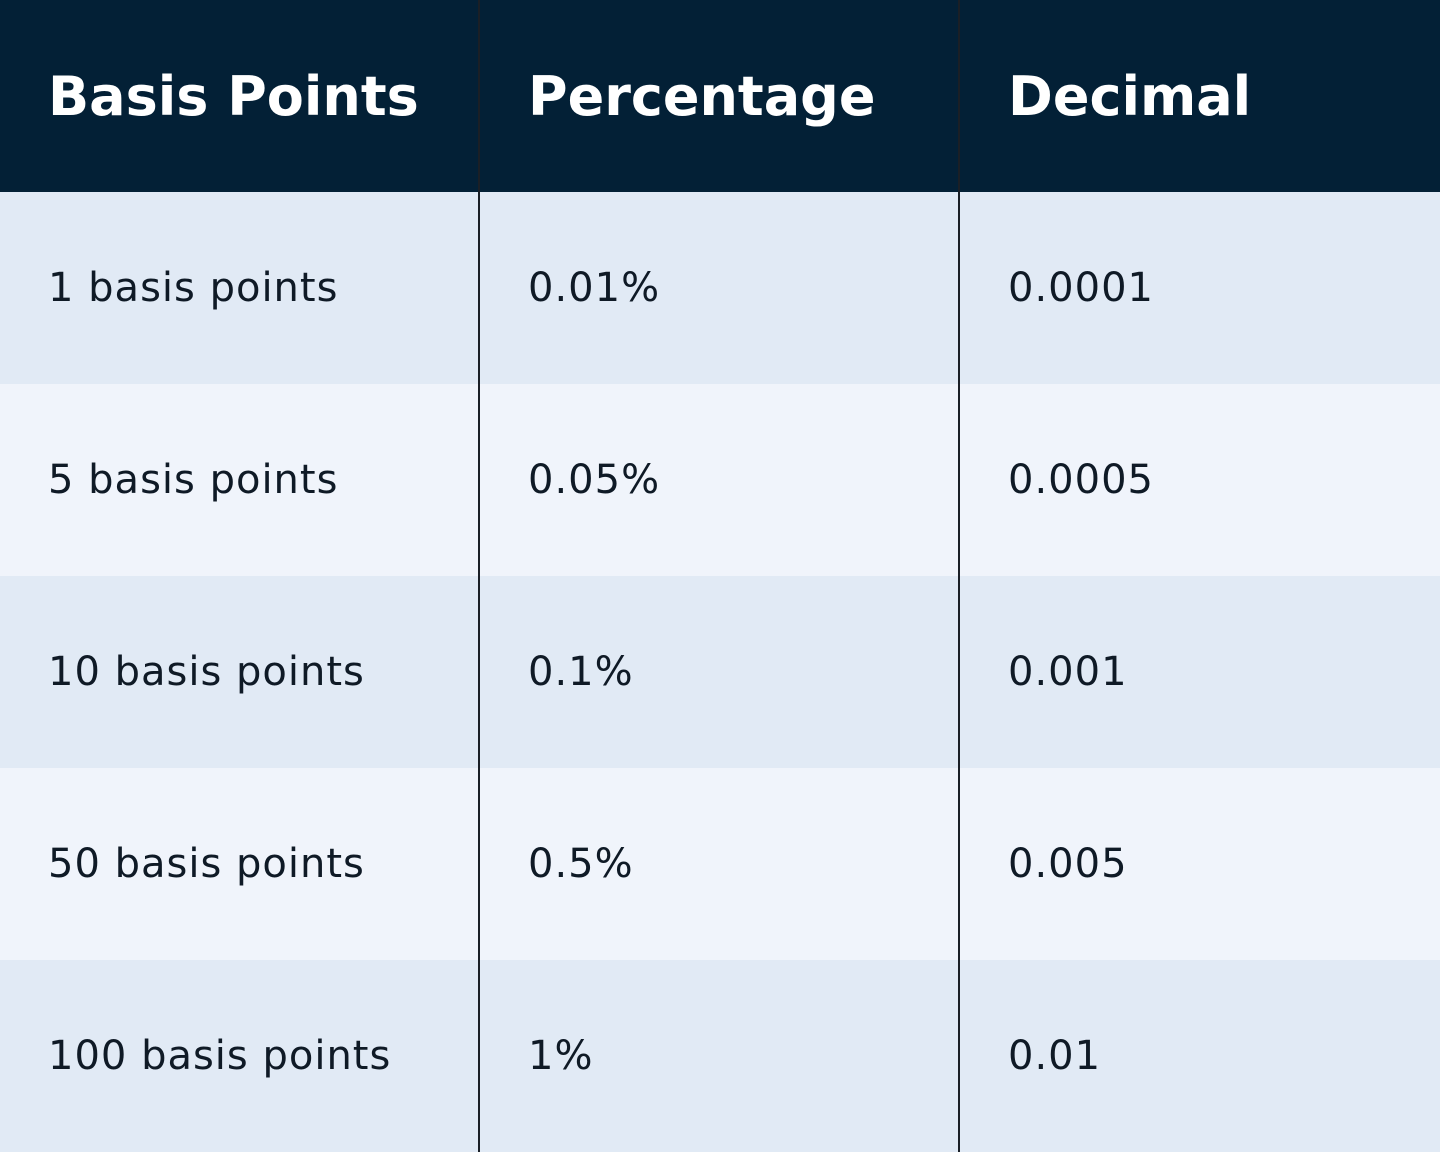 The height and width of the screenshot is (1152, 1440). Describe the element at coordinates (240, 672) in the screenshot. I see `table-cell: 10 basis points` at that location.